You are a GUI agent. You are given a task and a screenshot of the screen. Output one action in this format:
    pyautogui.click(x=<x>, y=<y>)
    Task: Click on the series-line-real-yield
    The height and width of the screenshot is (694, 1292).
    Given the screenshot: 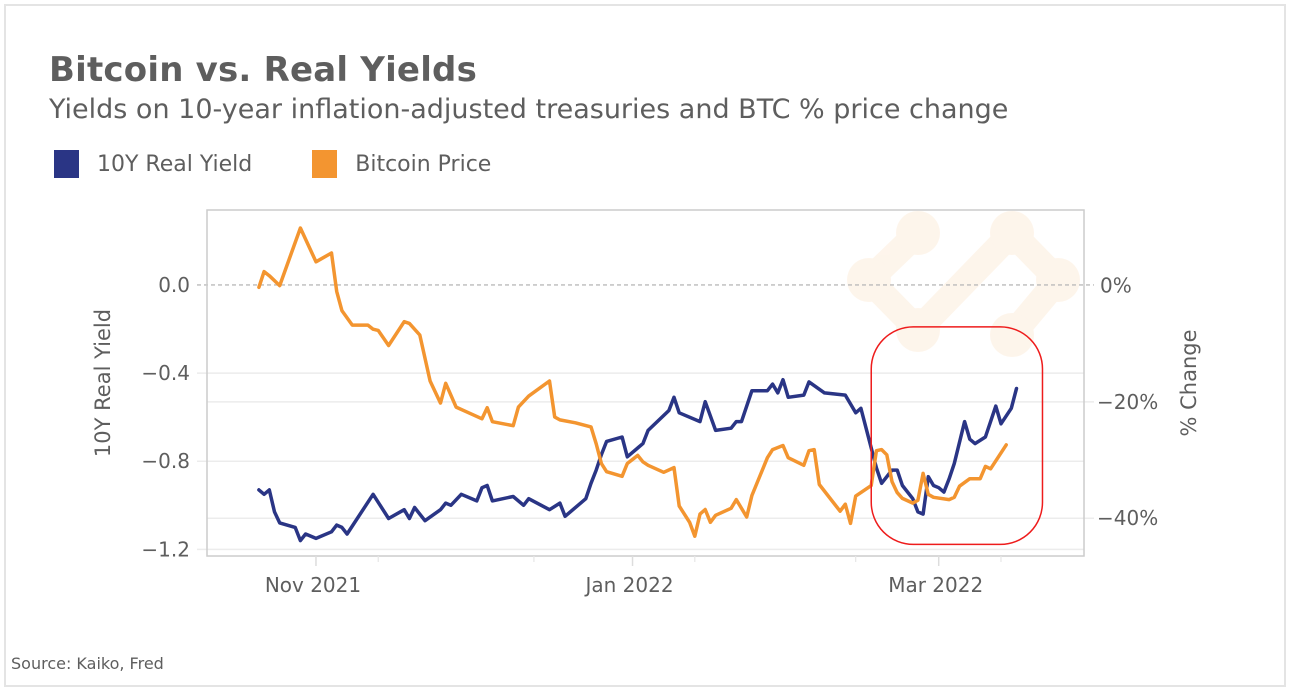 What is the action you would take?
    pyautogui.click(x=638, y=460)
    